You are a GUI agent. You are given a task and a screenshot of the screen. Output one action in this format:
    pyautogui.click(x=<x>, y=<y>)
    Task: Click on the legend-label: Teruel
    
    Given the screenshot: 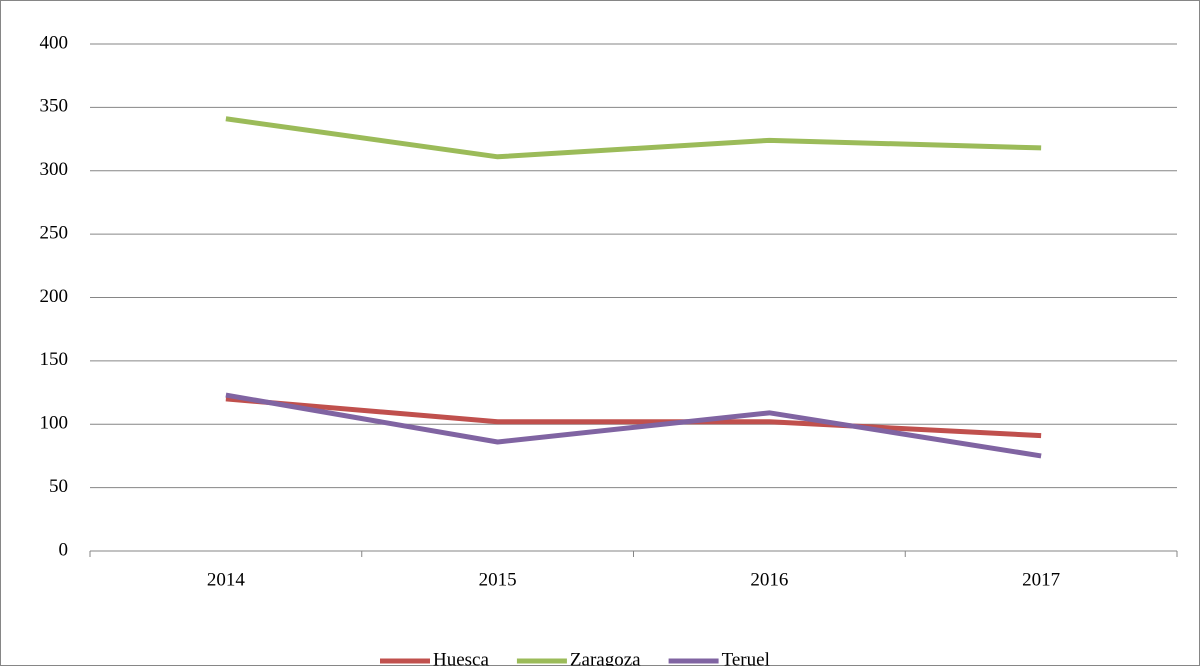 What is the action you would take?
    pyautogui.click(x=746, y=657)
    